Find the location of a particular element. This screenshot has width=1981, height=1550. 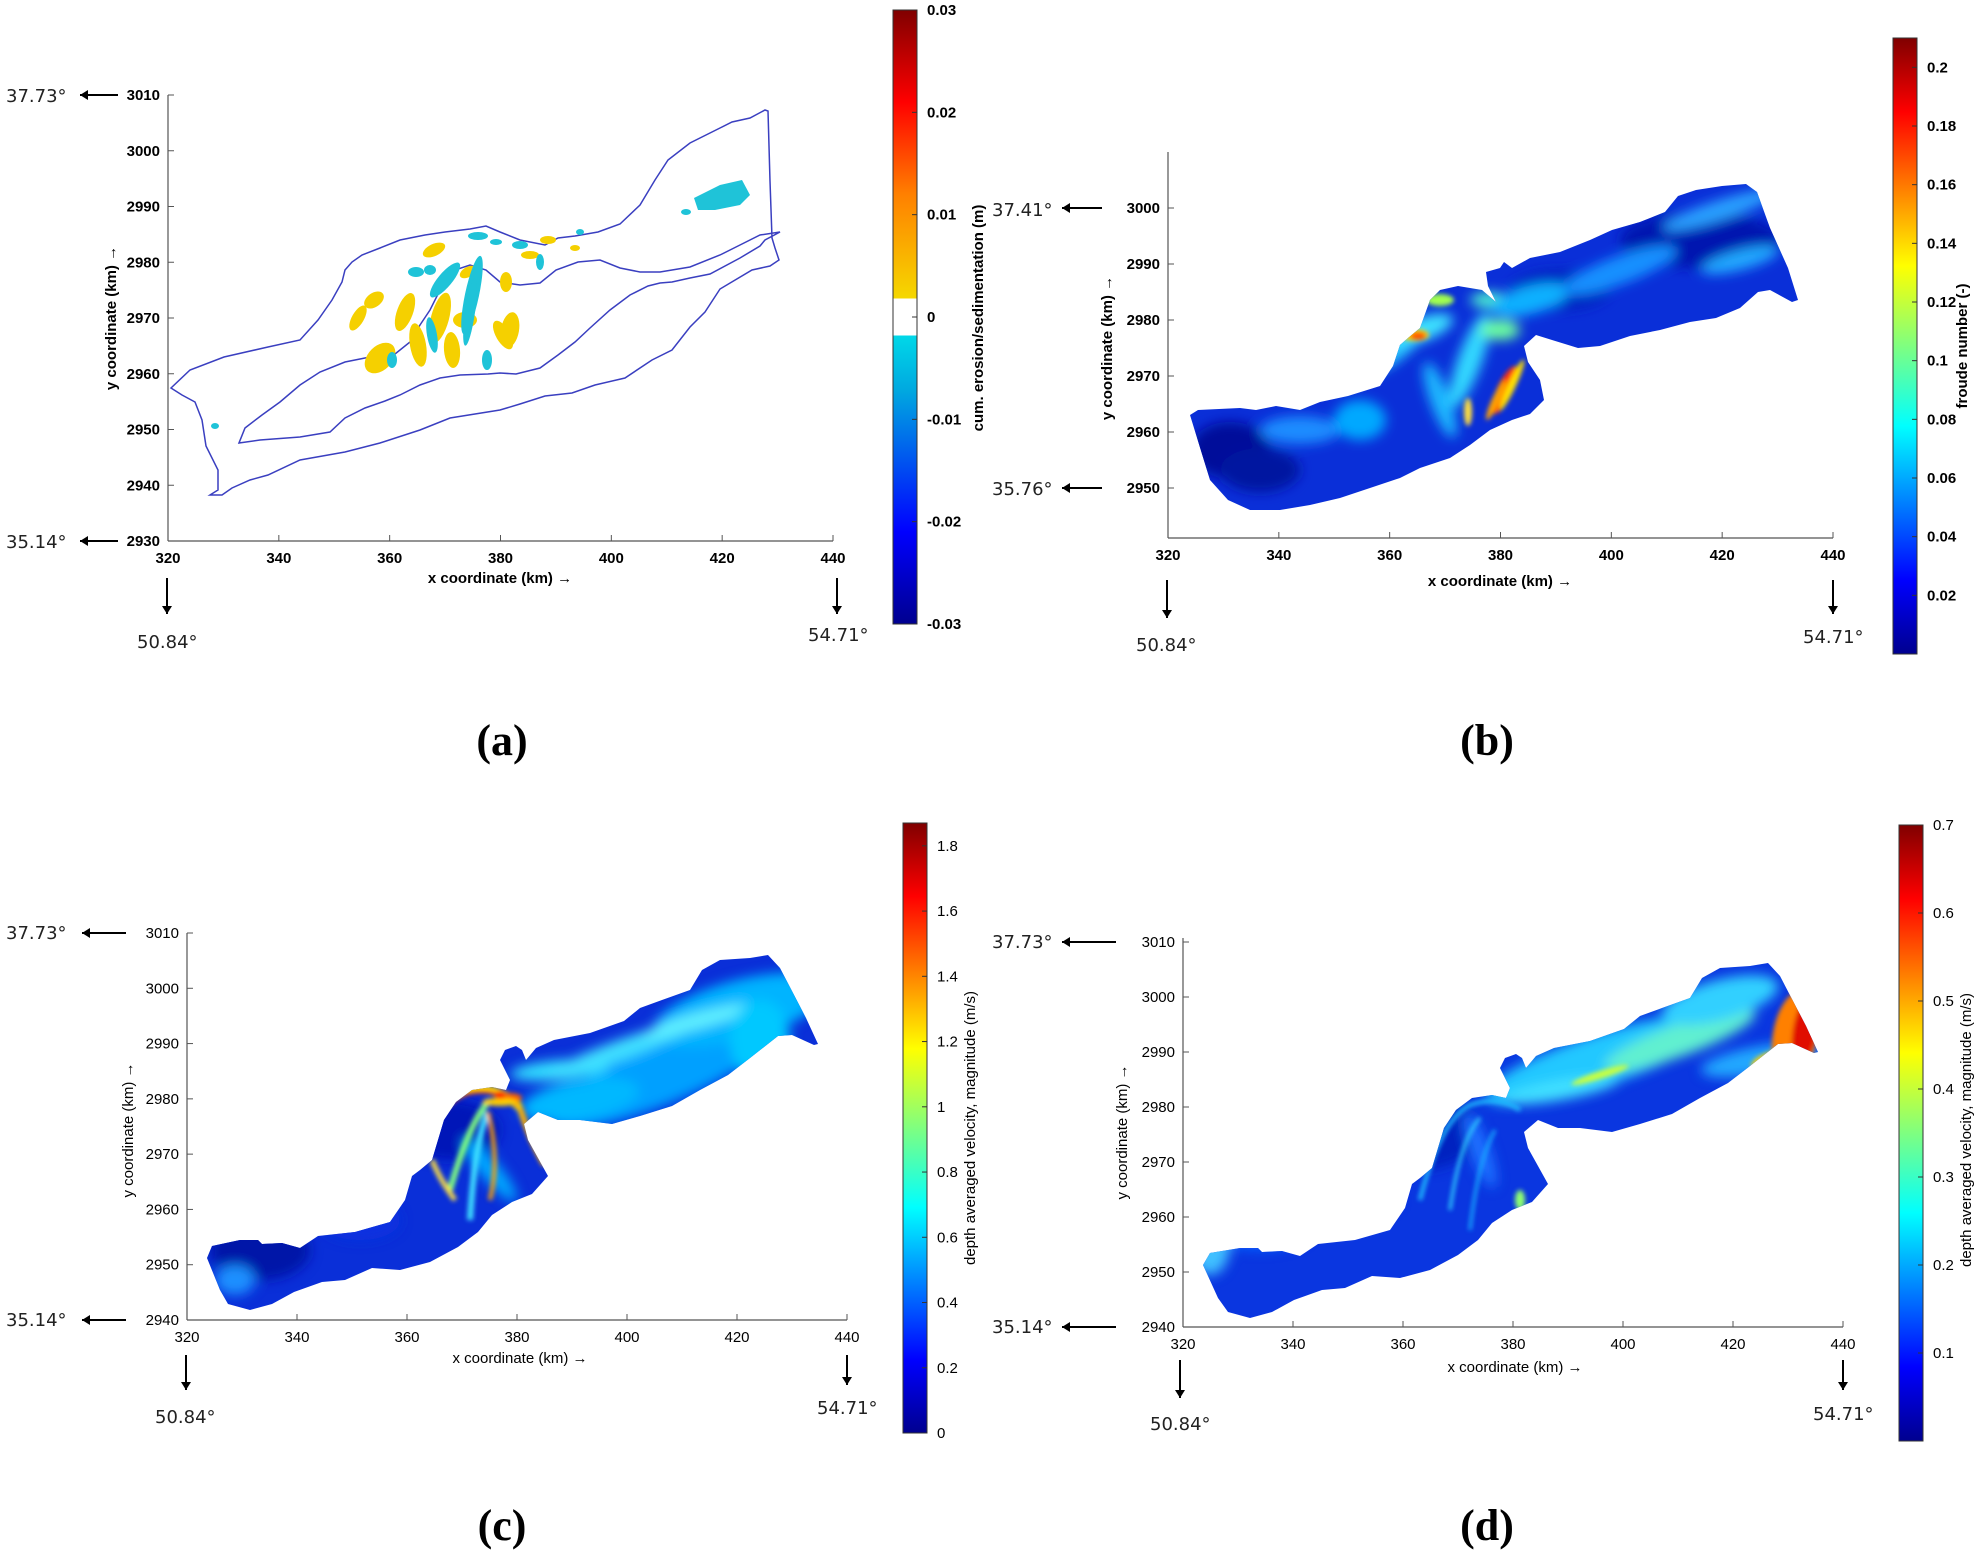

geo-annotations: 37.41° 35.76° 50.84° 54.71° is located at coordinates (1428, 428).